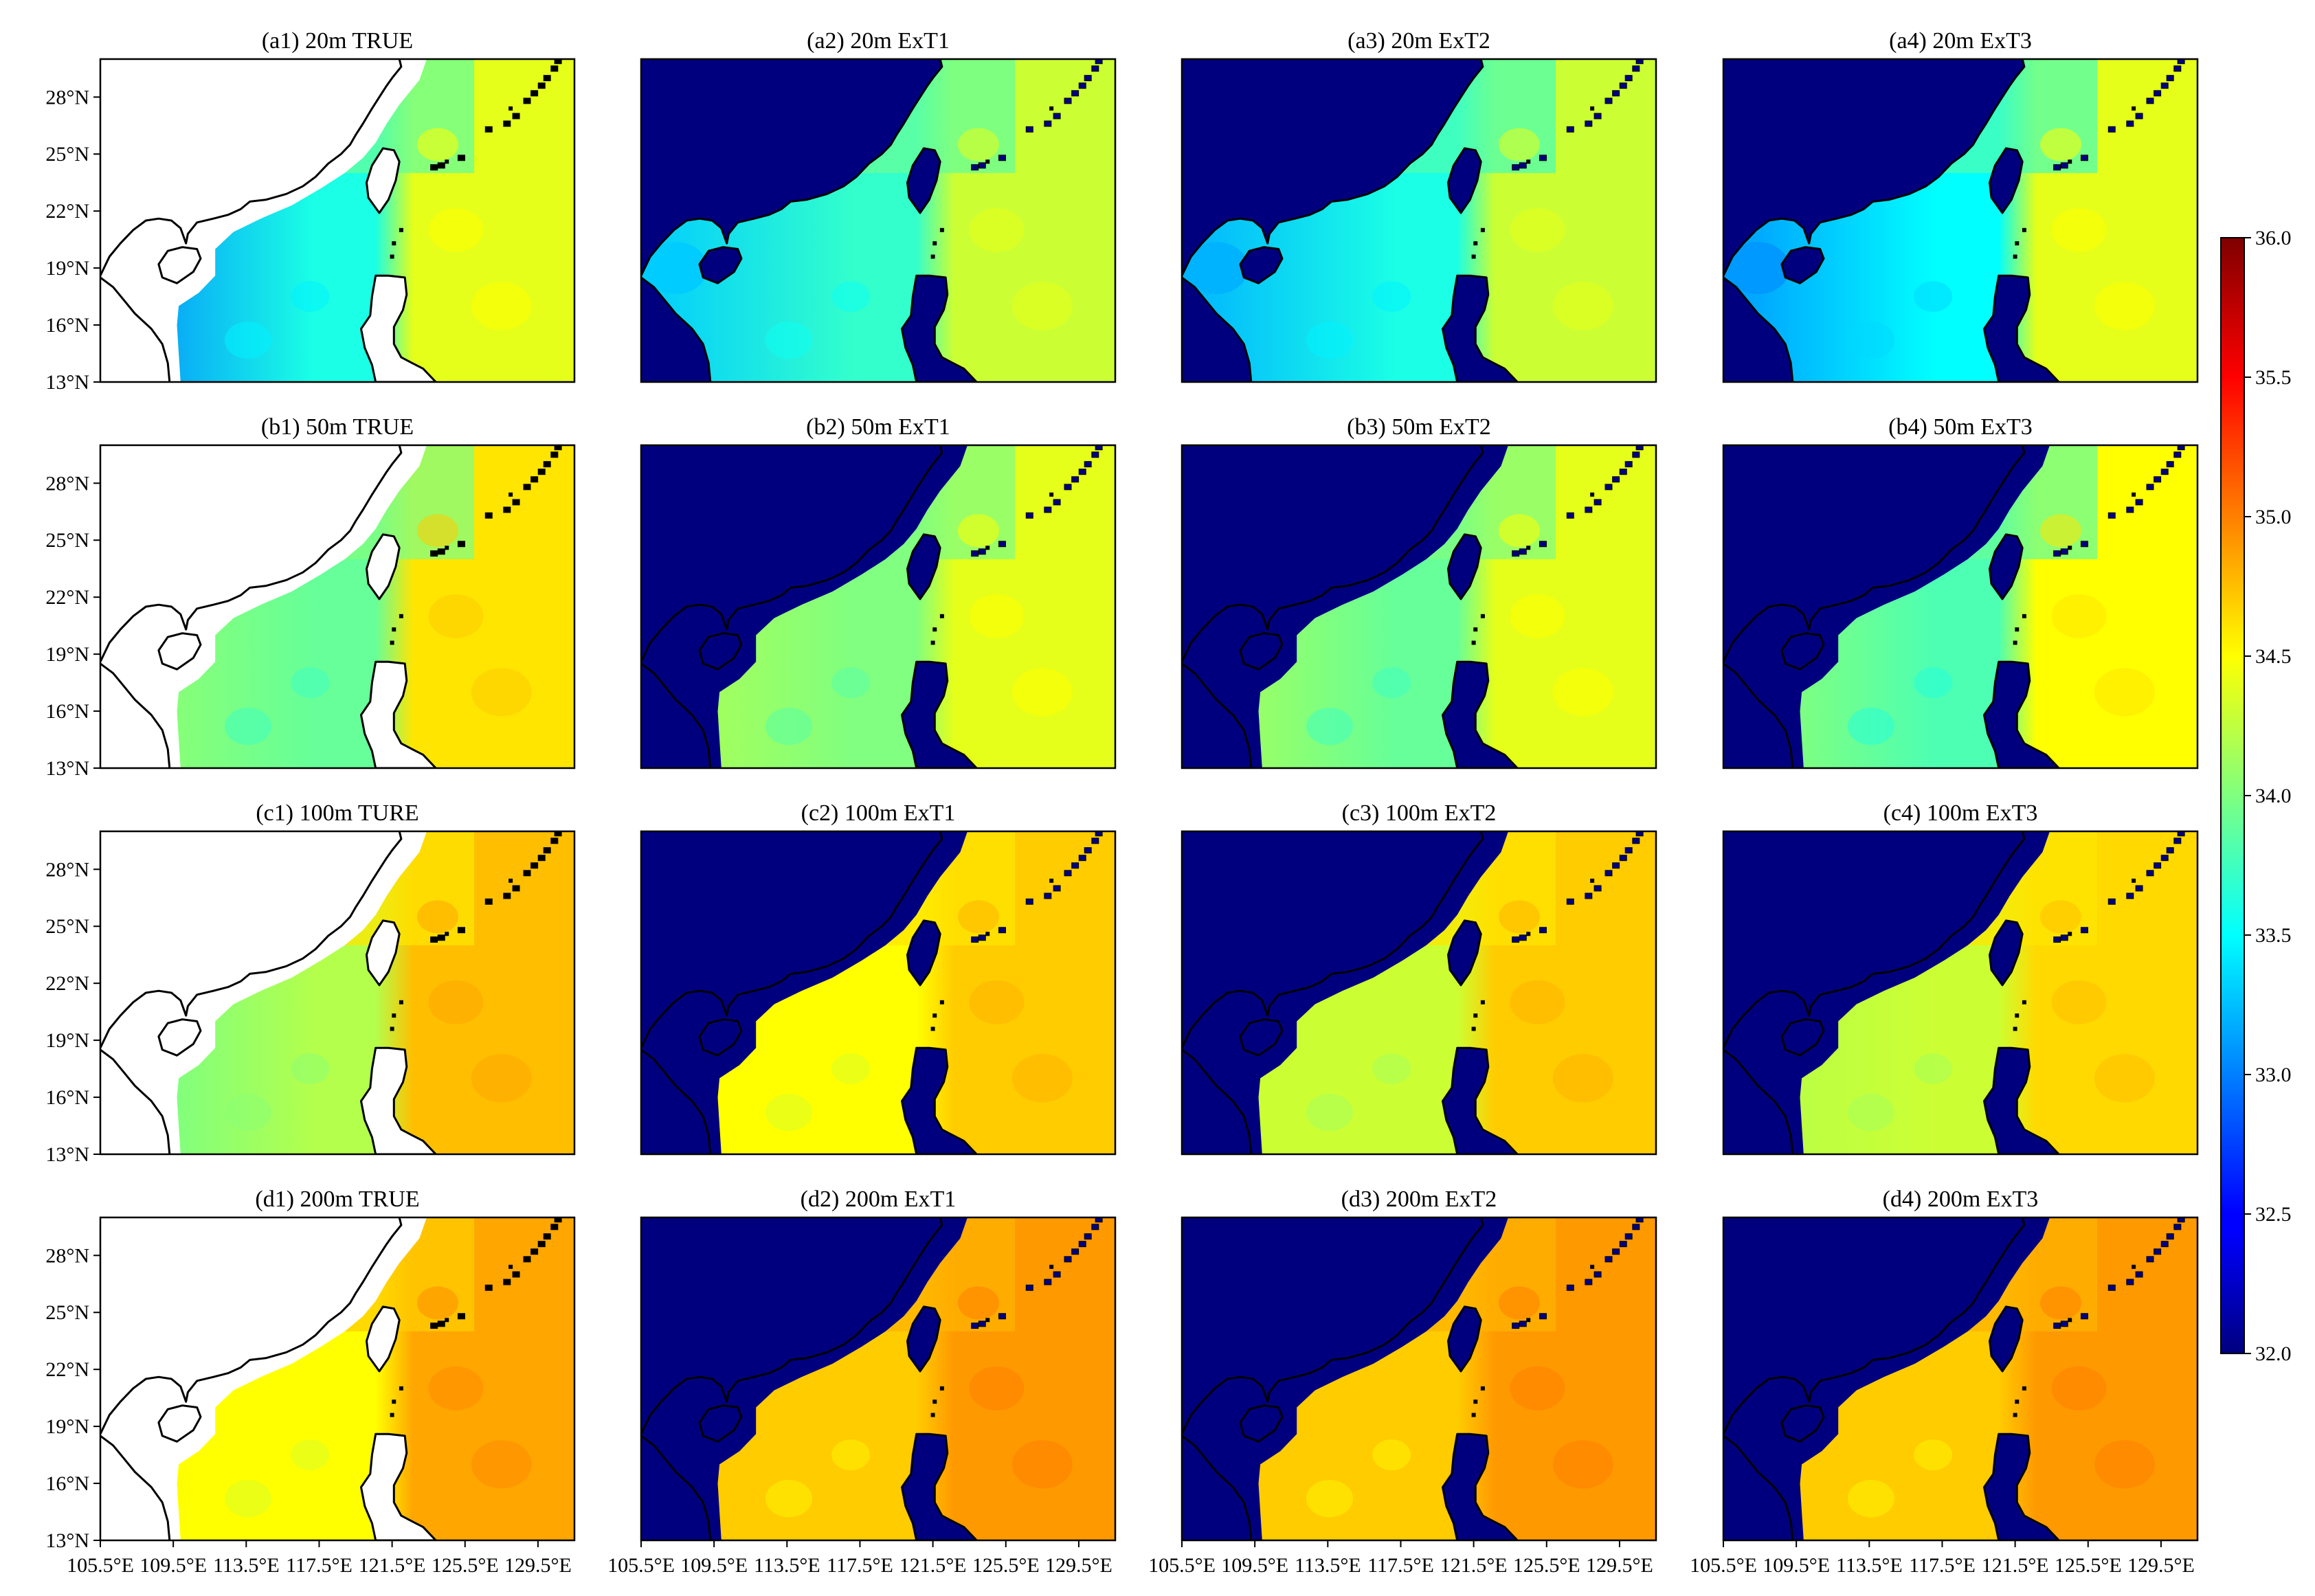 This screenshot has width=2315, height=1596. What do you see at coordinates (337, 1199) in the screenshot?
I see `panel-title: (d1) 200m TRUE` at bounding box center [337, 1199].